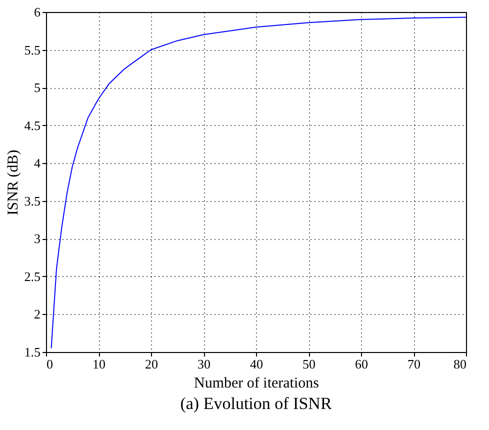 The height and width of the screenshot is (430, 489). I want to click on text: (a) Evolution of ISNR, so click(256, 403).